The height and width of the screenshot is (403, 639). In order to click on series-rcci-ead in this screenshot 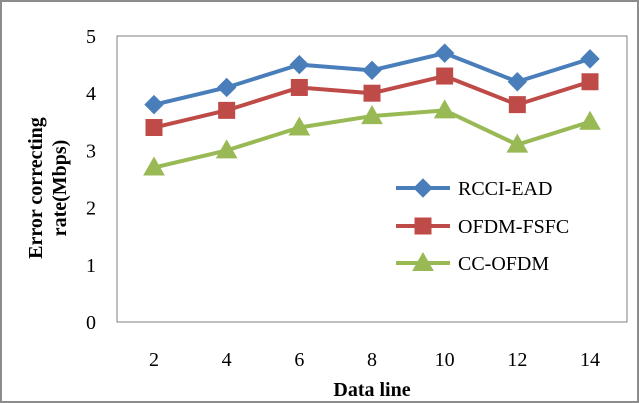, I will do `click(372, 79)`.